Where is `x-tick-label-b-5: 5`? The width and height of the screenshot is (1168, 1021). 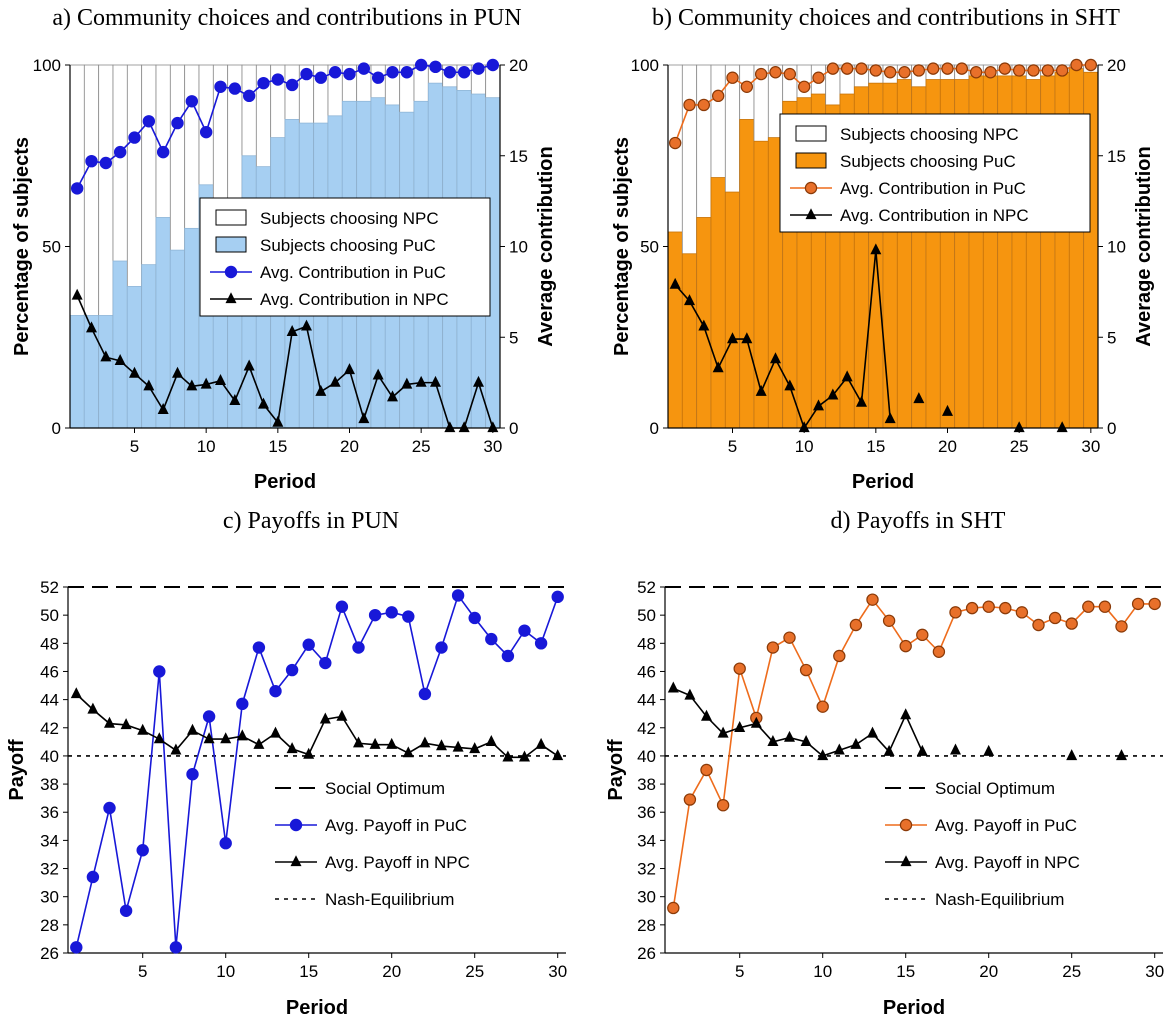
x-tick-label-b-5: 5 is located at coordinates (732, 446).